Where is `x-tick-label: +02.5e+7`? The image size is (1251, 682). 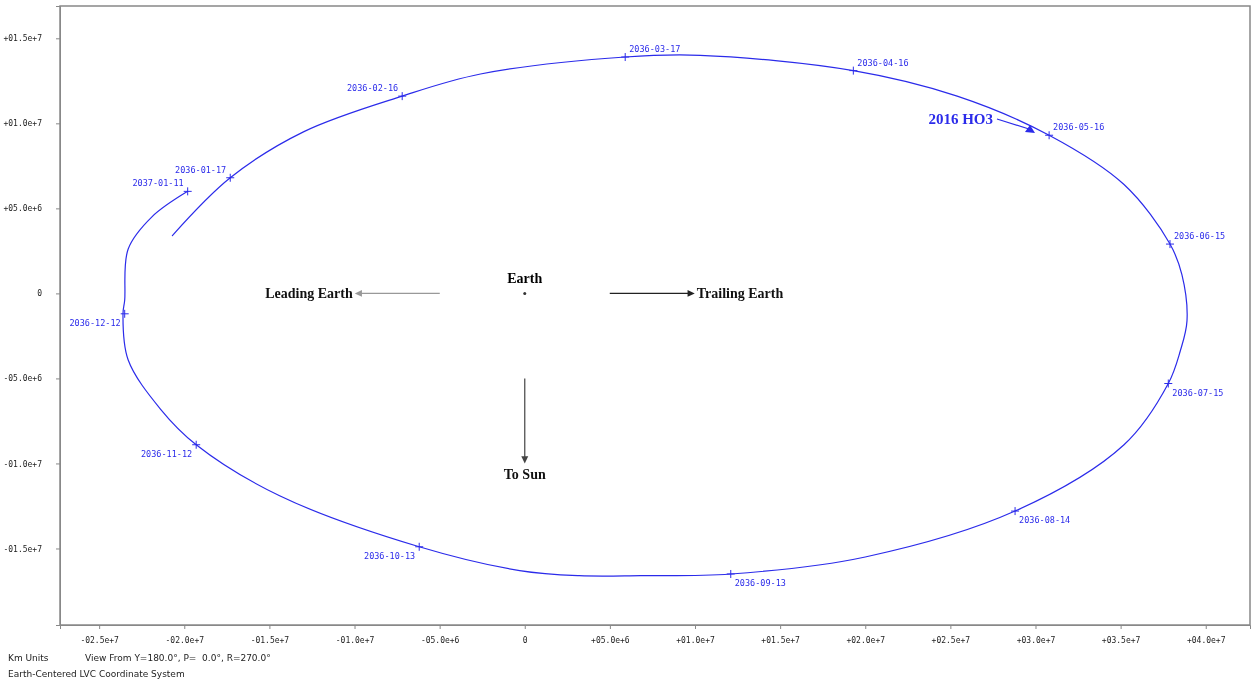 x-tick-label: +02.5e+7 is located at coordinates (951, 640).